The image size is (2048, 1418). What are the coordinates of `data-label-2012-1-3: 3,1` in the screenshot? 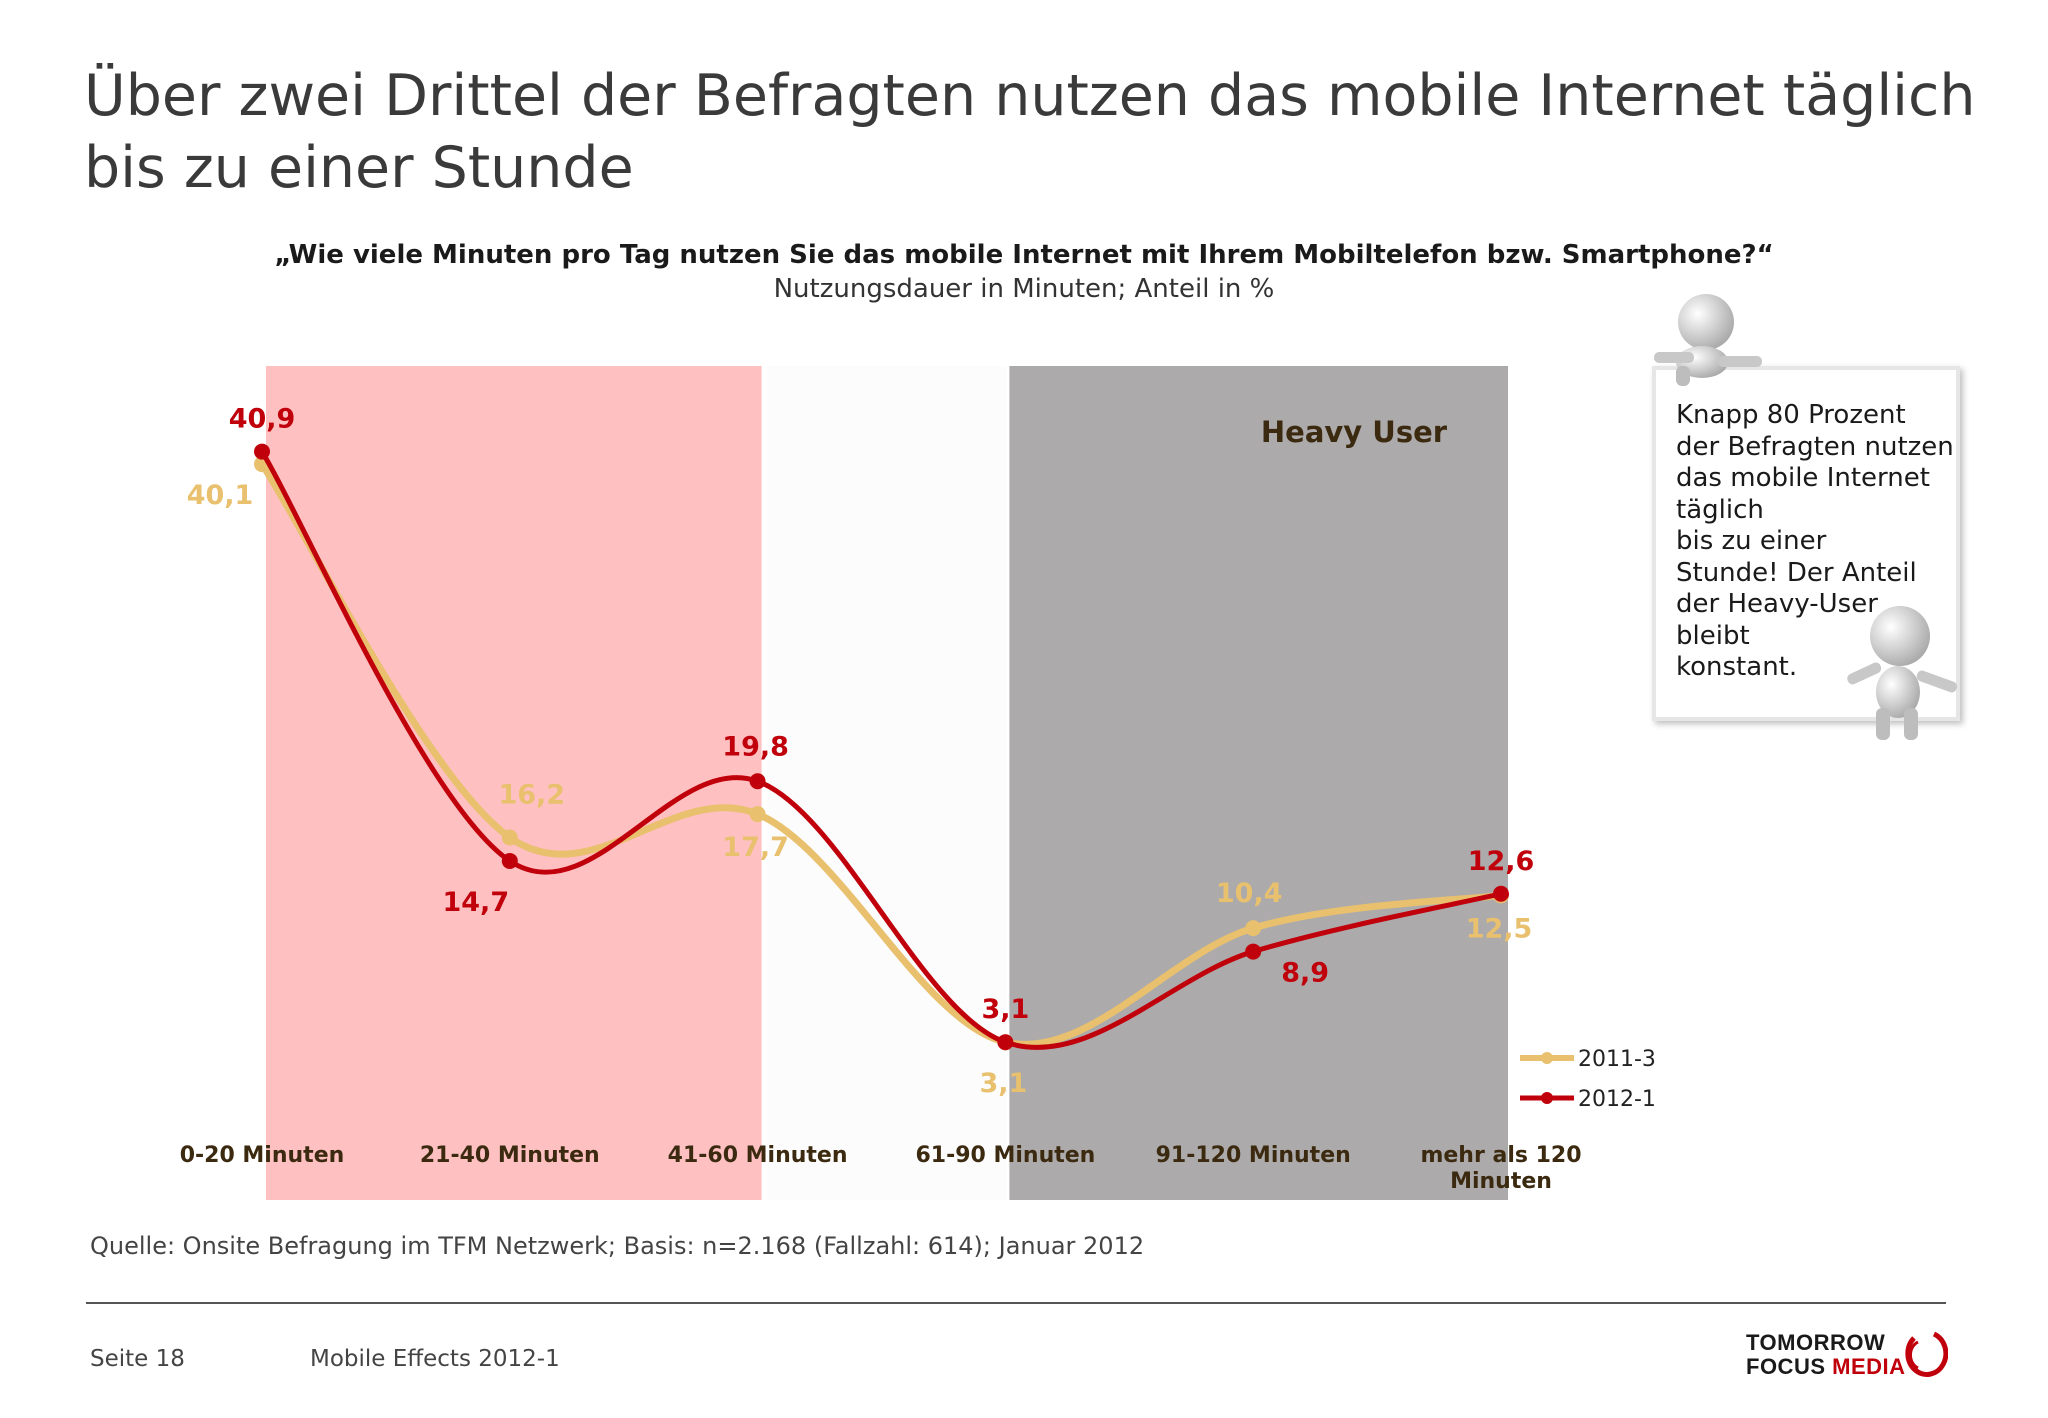 It's located at (1005, 1009).